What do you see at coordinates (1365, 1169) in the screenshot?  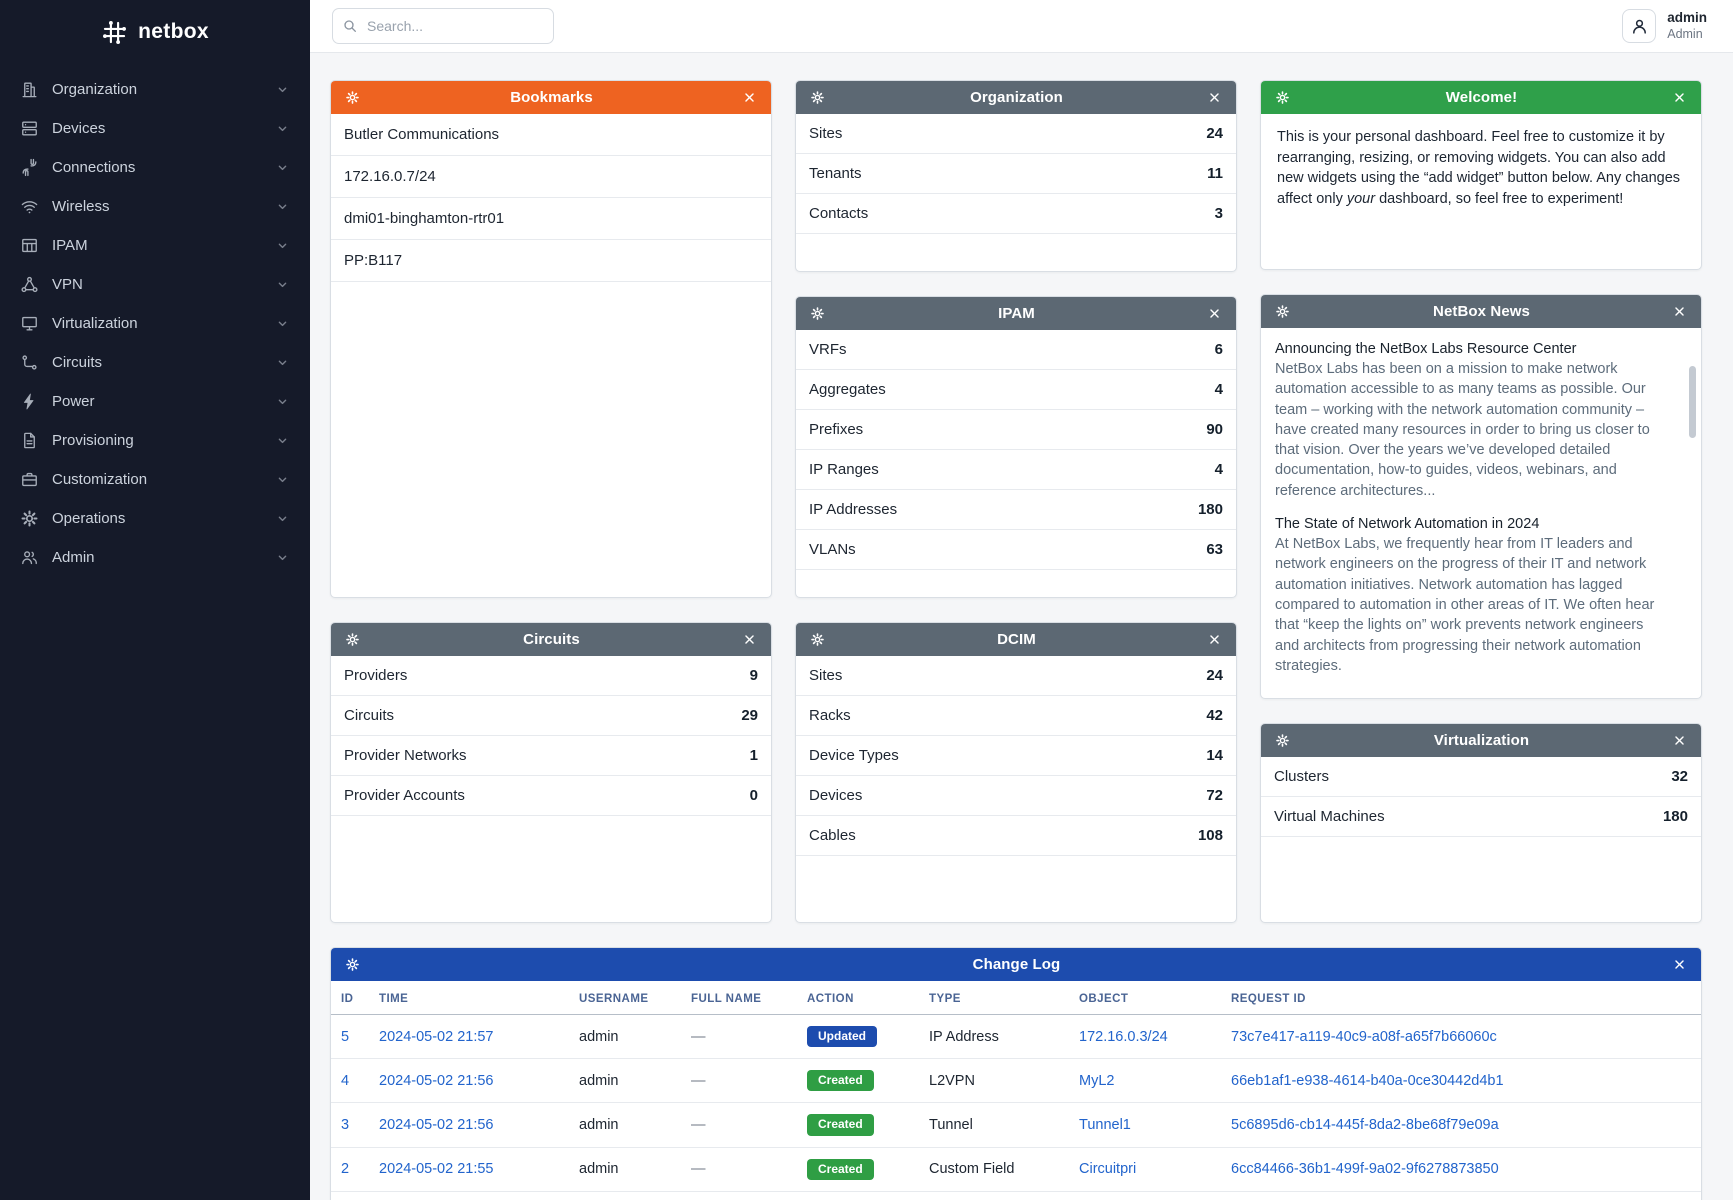 I see `request-id-link: 6cc84466-36b1-499f-9a02-9f6278873850` at bounding box center [1365, 1169].